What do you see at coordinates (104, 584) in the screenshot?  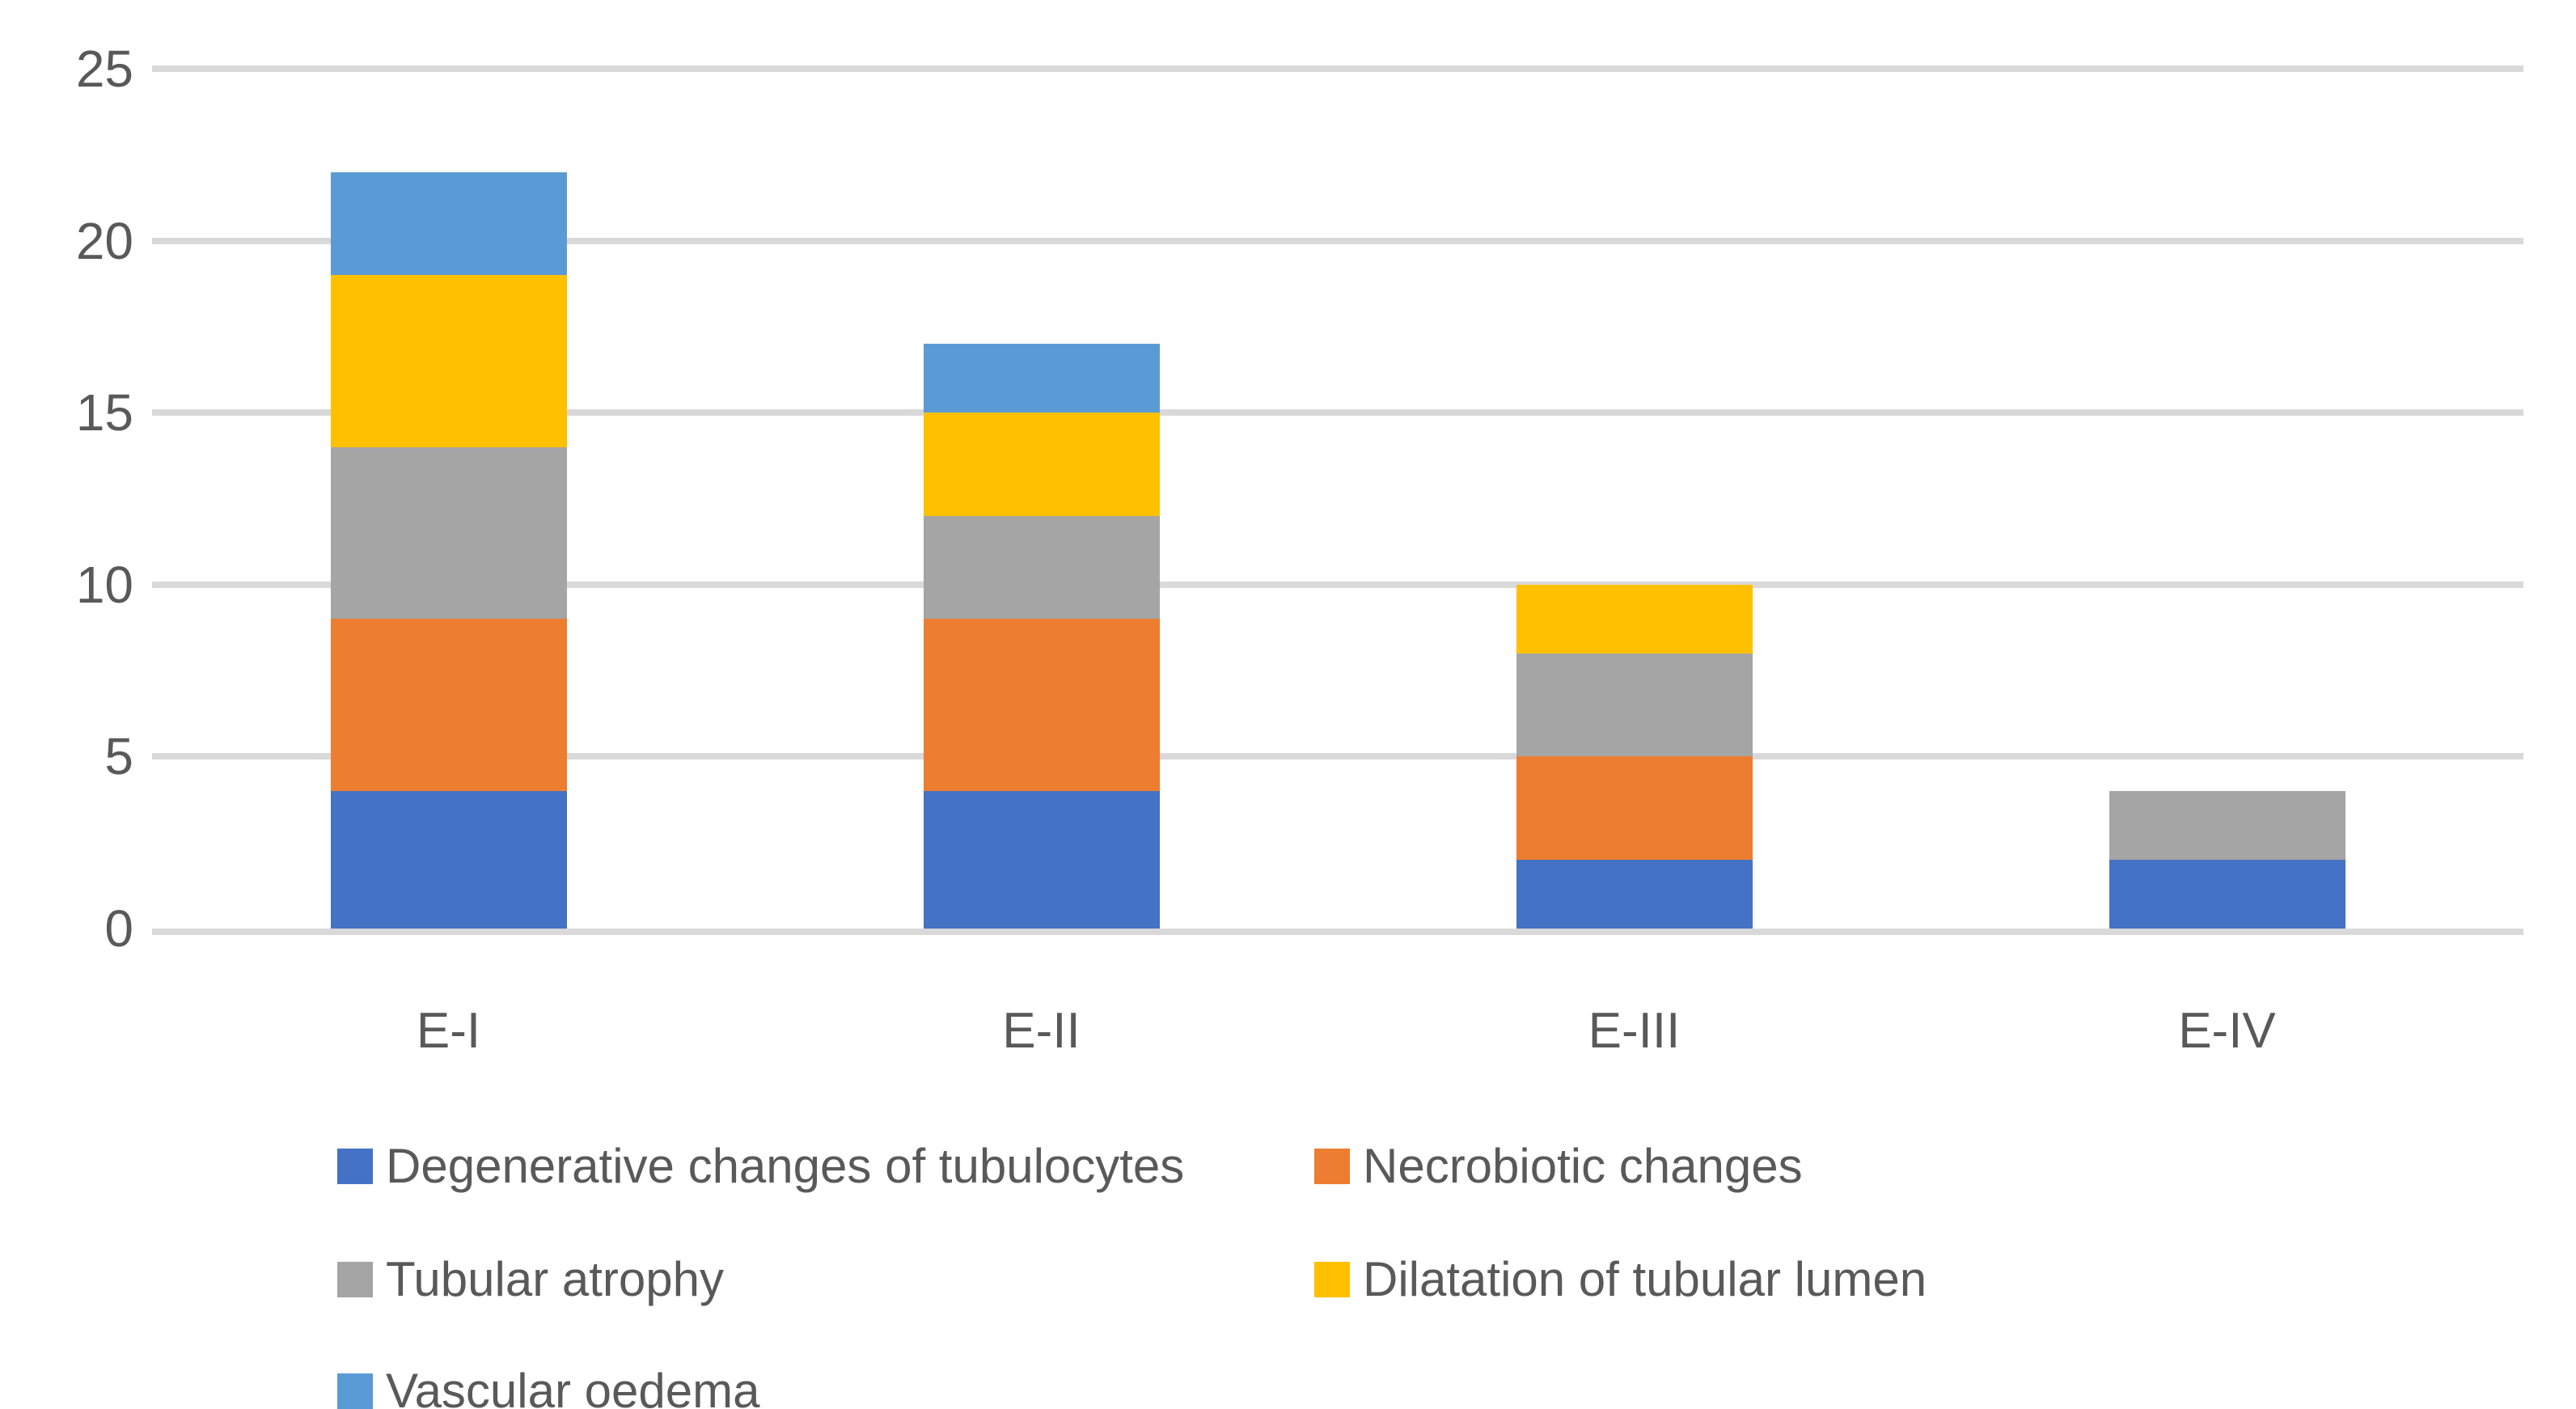 I see `y-axis-tick-label: 10` at bounding box center [104, 584].